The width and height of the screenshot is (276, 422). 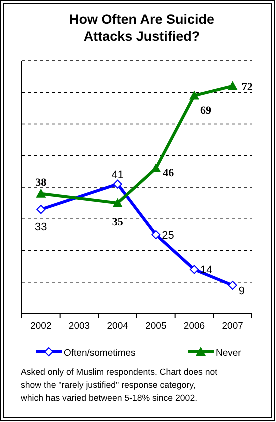 I want to click on data-label: 72, so click(x=248, y=87).